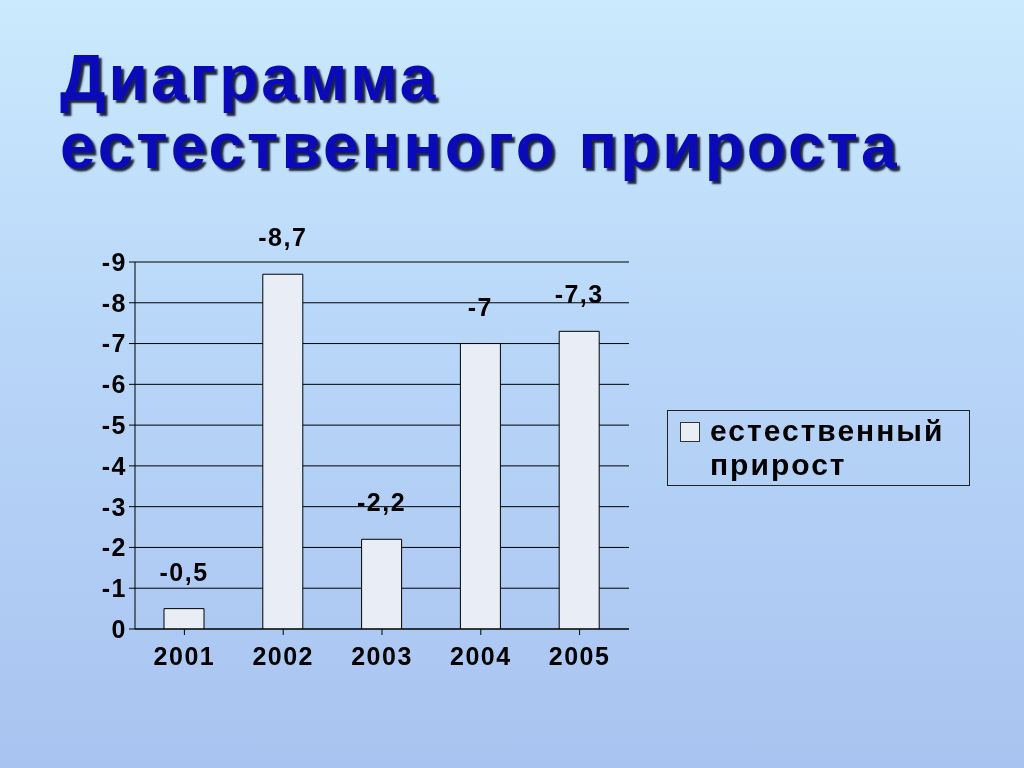 Image resolution: width=1024 pixels, height=768 pixels. I want to click on y-tick-label: -9, so click(114, 261).